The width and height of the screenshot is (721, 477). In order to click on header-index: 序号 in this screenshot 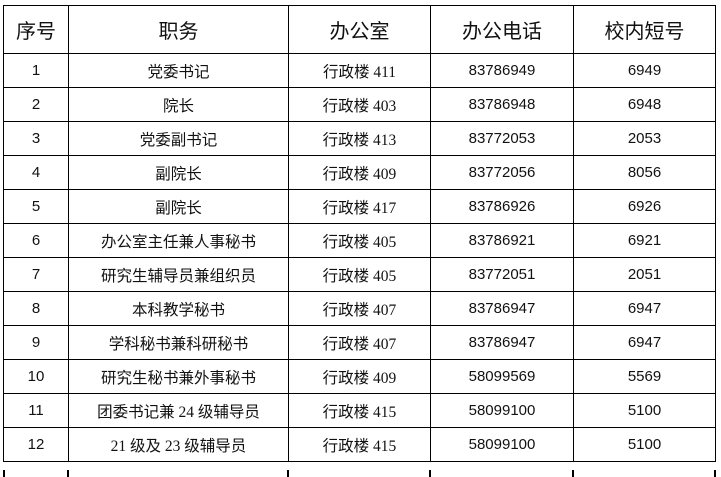, I will do `click(36, 29)`.